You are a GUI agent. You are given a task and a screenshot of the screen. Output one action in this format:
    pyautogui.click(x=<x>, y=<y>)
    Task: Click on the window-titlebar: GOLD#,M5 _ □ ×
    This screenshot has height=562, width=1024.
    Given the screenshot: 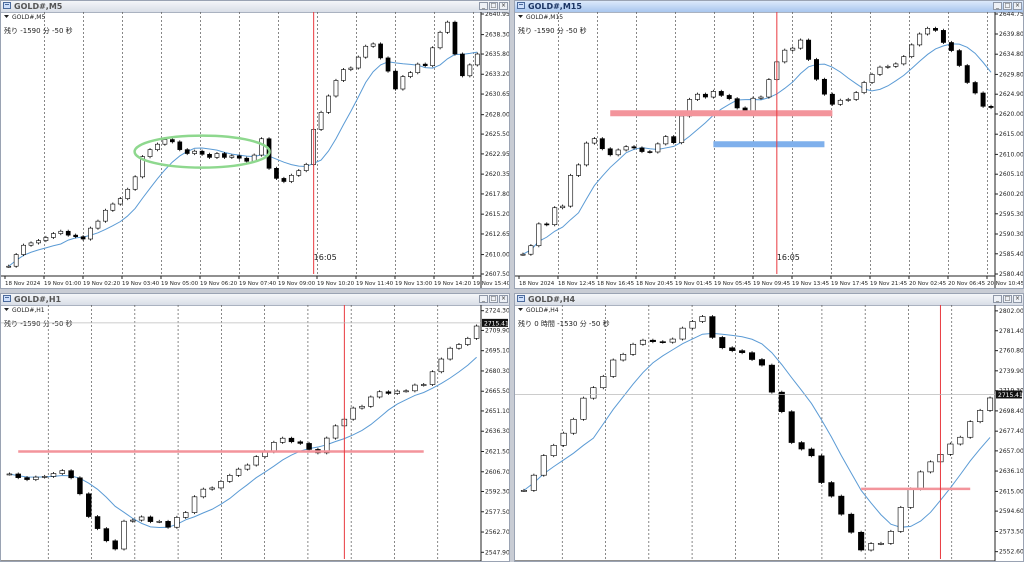 What is the action you would take?
    pyautogui.click(x=255, y=7)
    